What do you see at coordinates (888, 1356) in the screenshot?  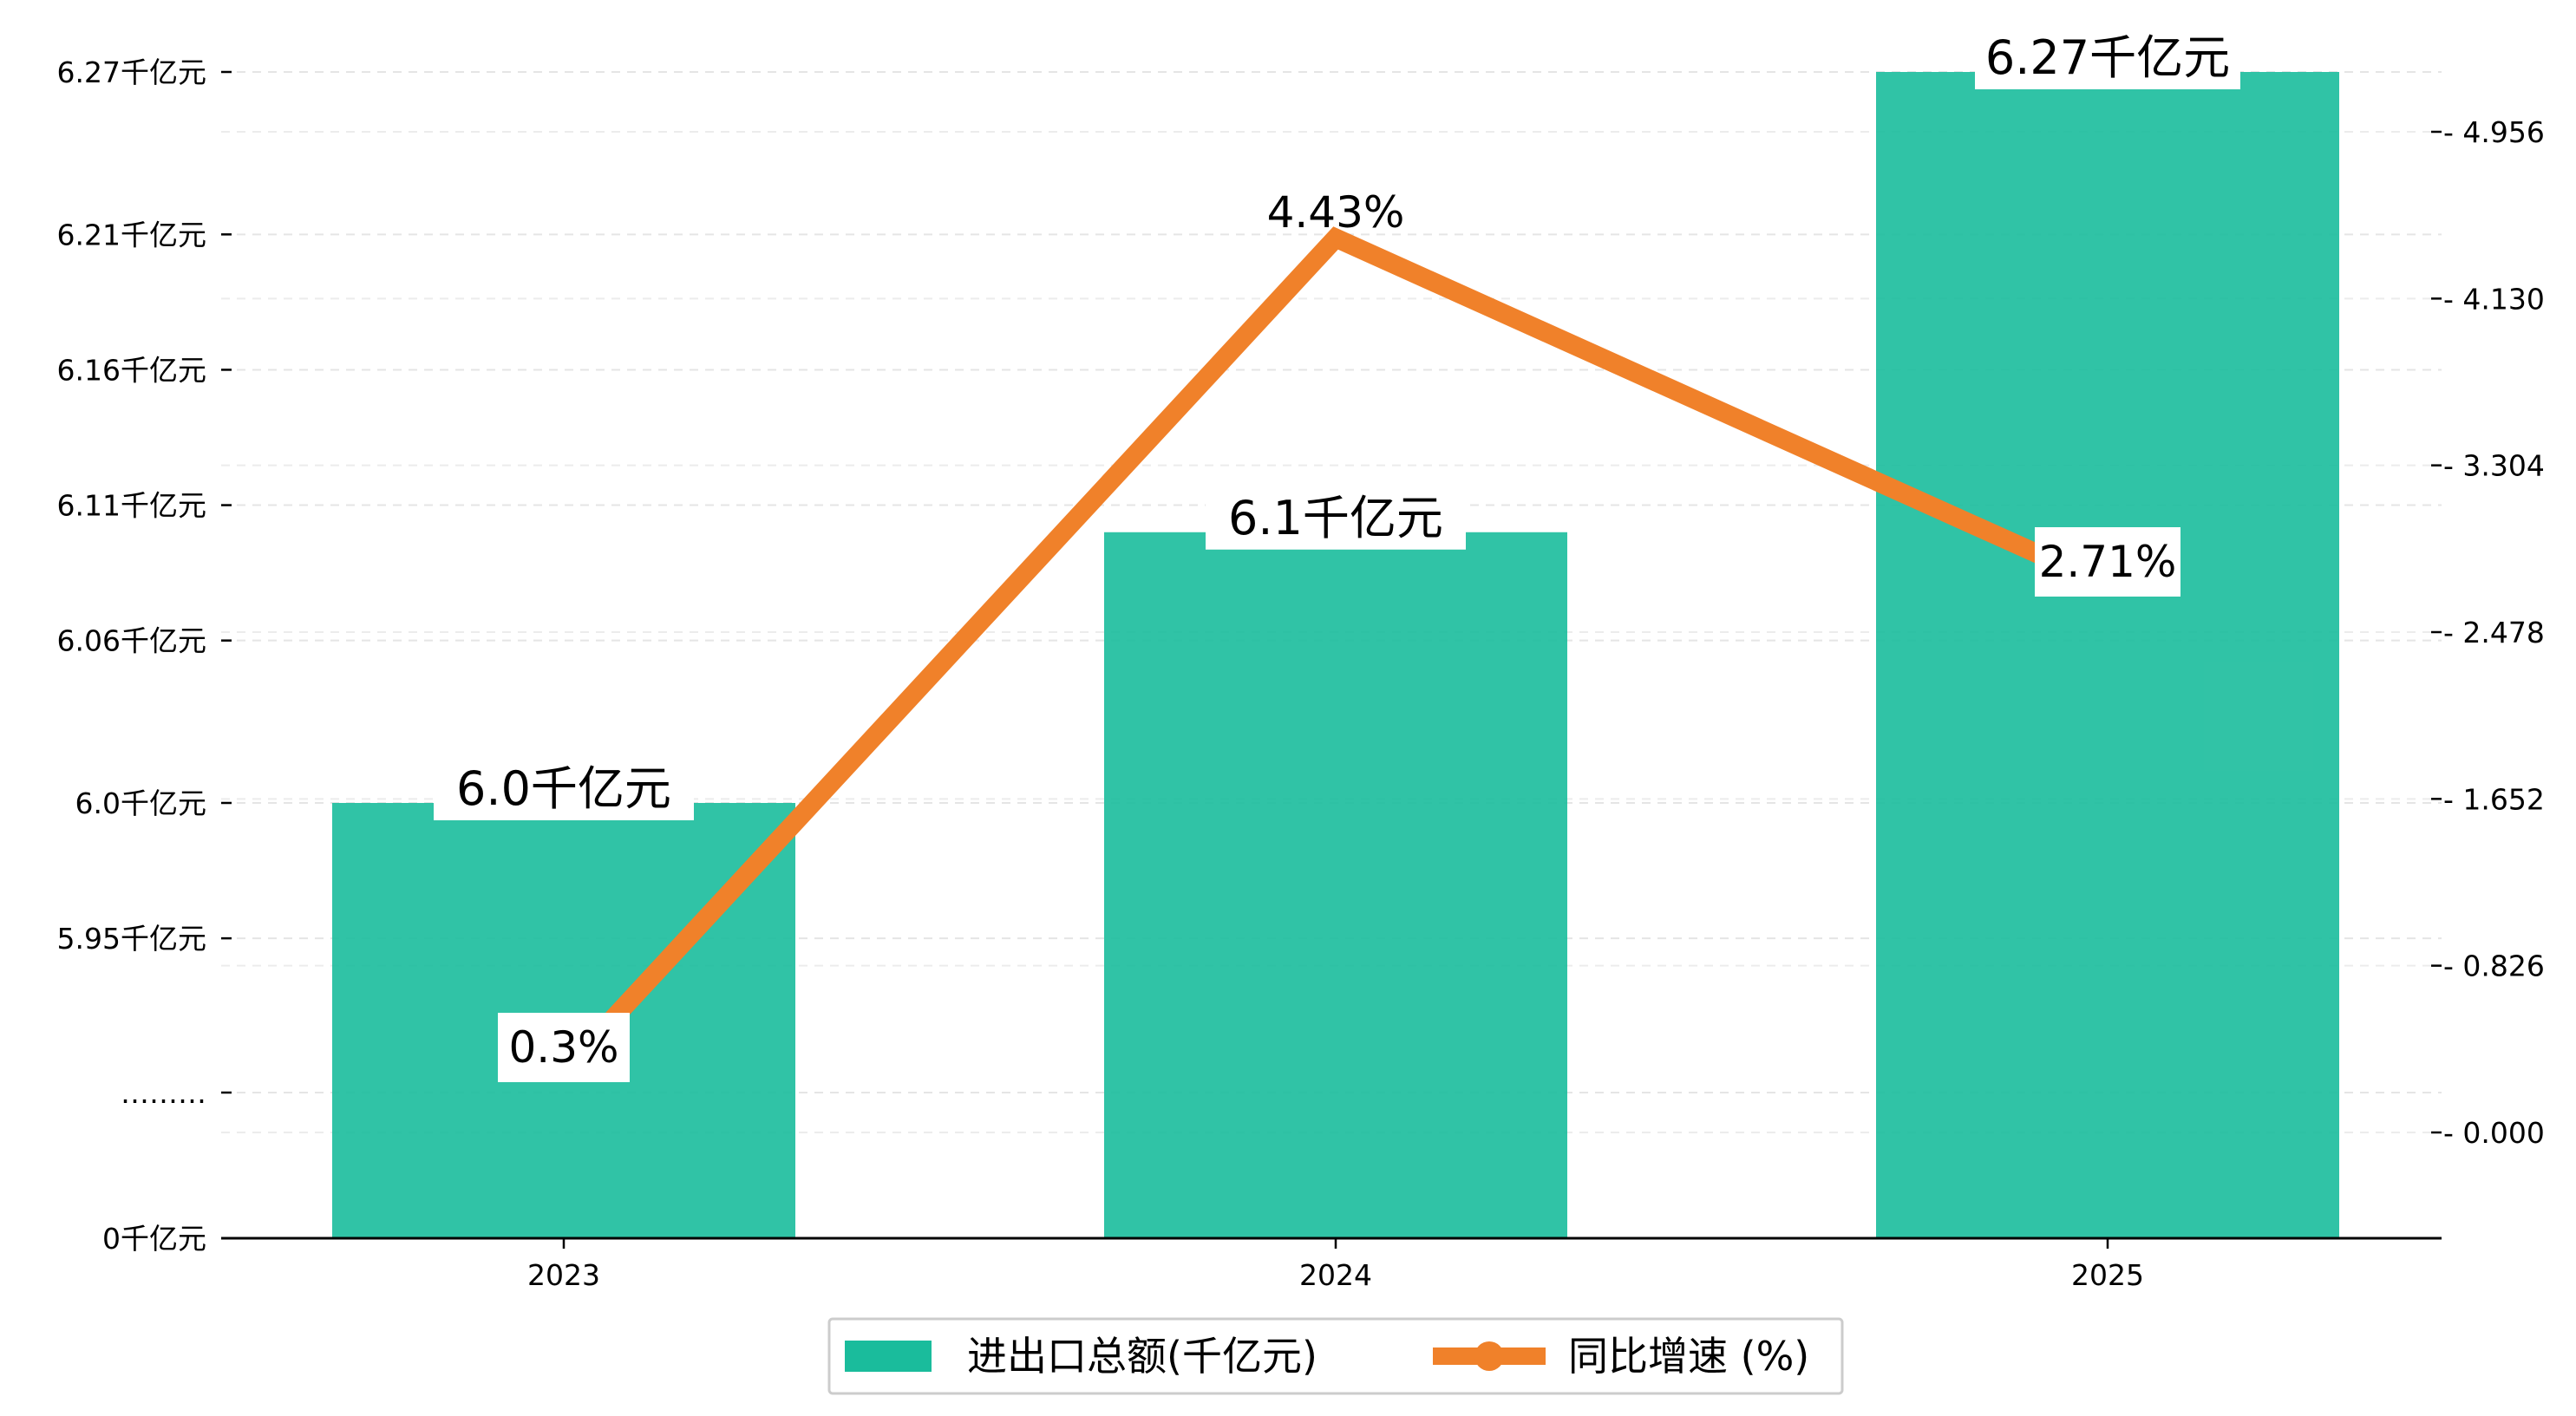 I see `legend-swatch-bar` at bounding box center [888, 1356].